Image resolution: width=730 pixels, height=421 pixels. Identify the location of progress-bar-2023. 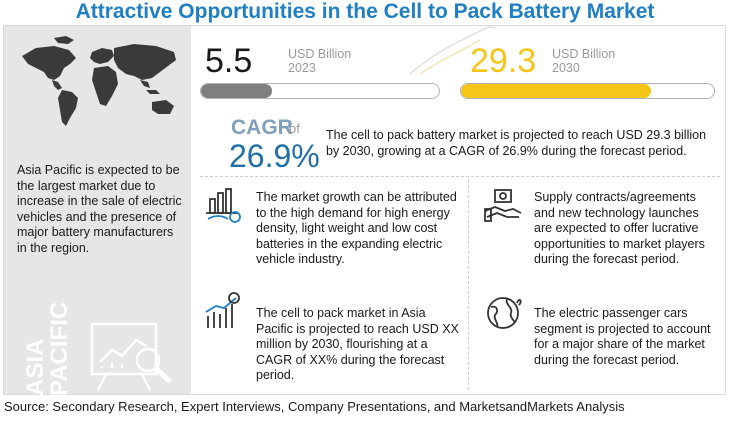
(320, 91).